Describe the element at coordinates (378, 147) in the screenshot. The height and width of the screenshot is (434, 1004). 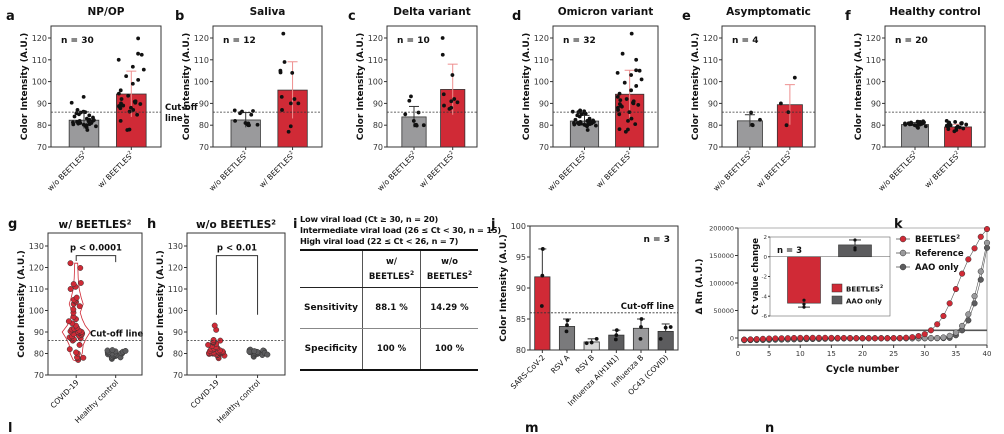
I see `y-tick-label-c: 70` at that location.